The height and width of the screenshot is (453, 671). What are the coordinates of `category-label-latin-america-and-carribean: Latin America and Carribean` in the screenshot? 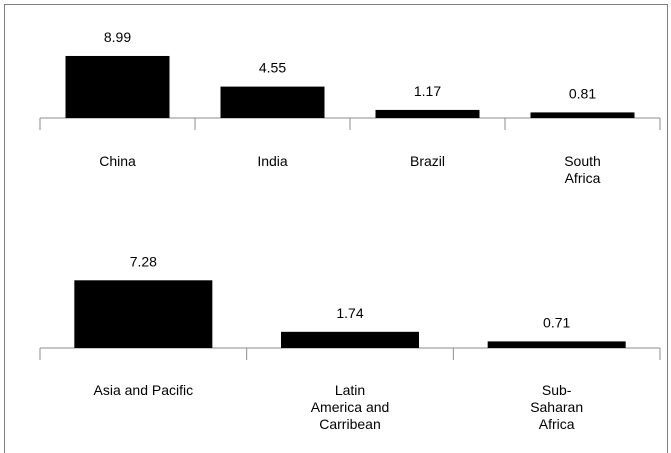 It's located at (350, 407).